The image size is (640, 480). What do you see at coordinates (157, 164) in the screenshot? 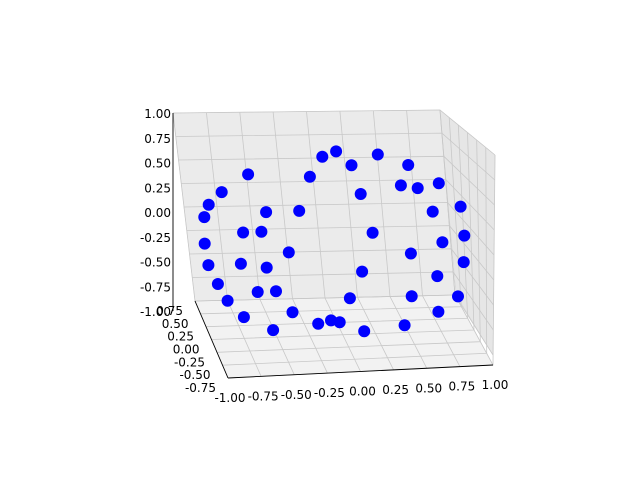
I see `z-tick-label: 0.50` at bounding box center [157, 164].